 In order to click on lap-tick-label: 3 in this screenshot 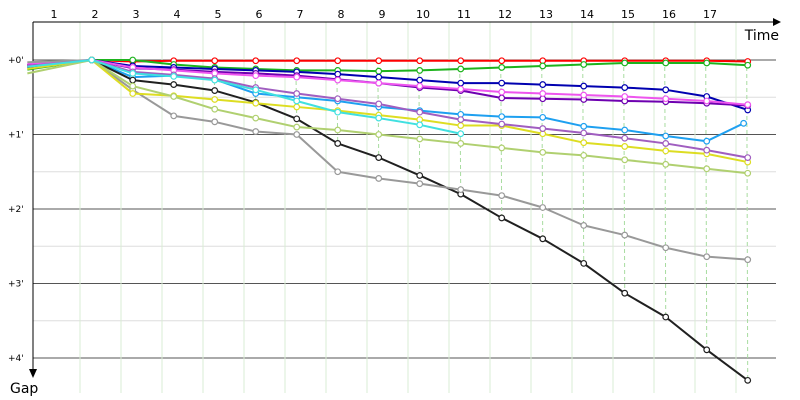, I will do `click(136, 14)`.